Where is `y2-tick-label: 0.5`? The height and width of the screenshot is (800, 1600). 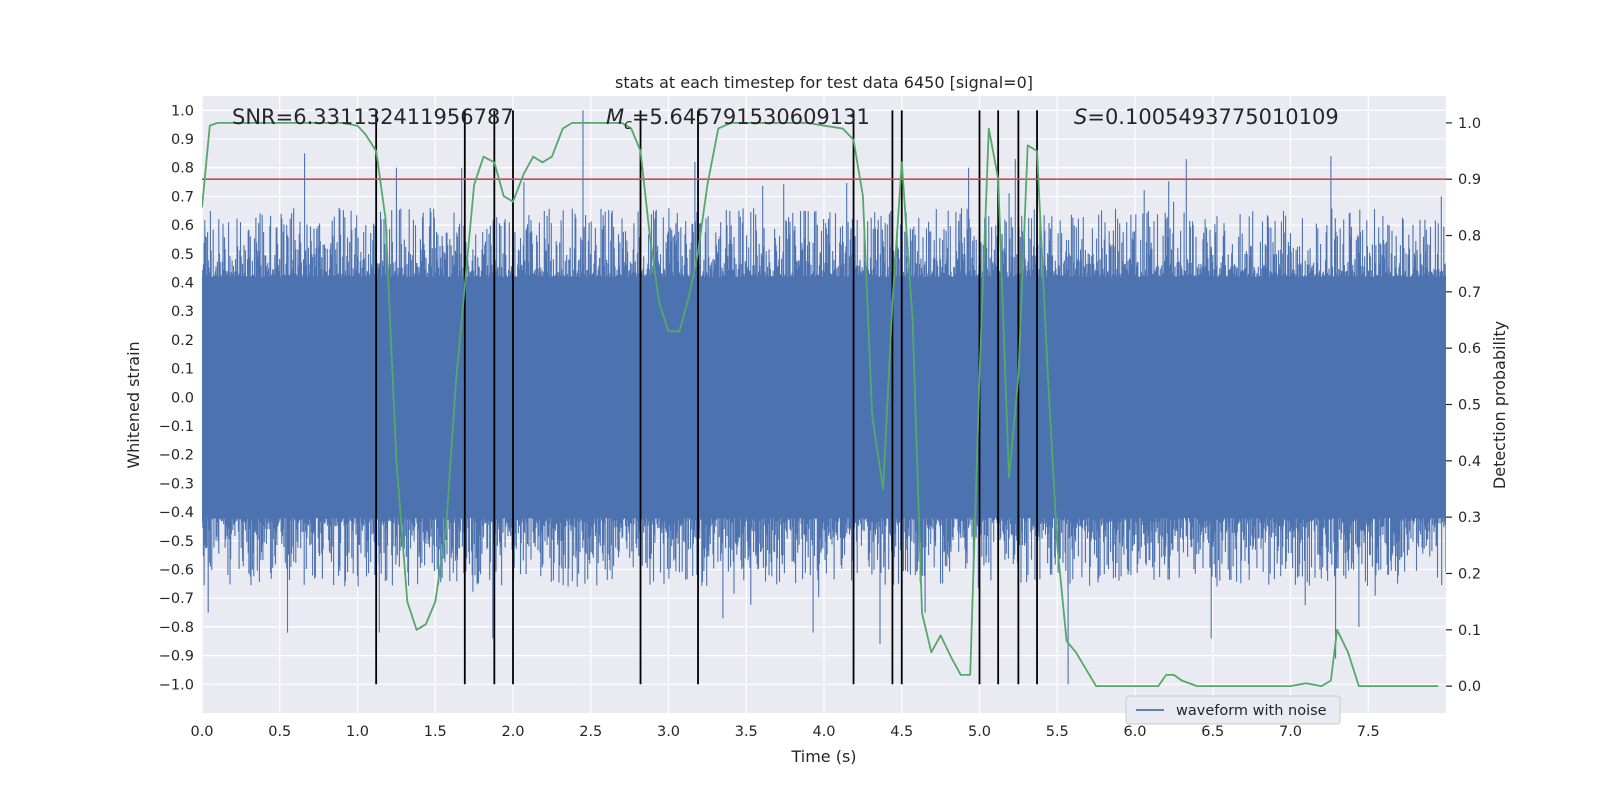
y2-tick-label: 0.5 is located at coordinates (1469, 406).